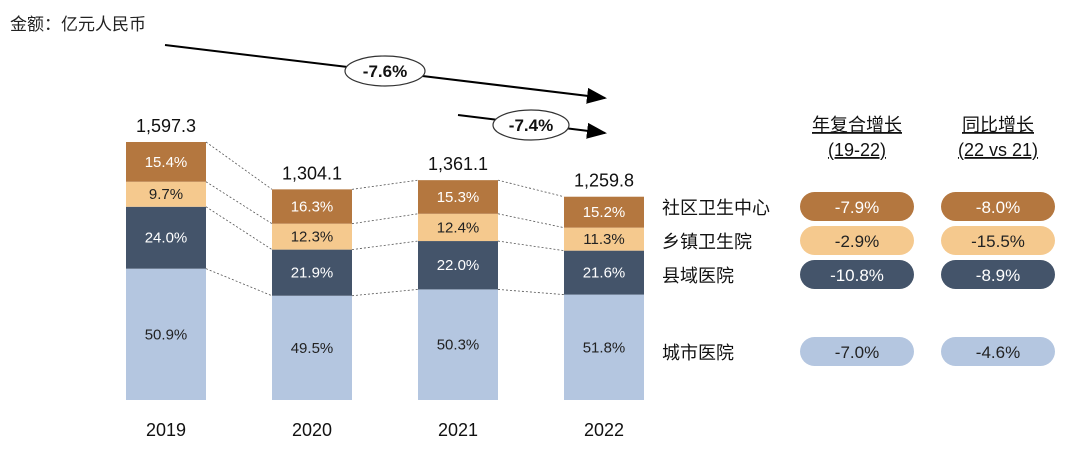 Image resolution: width=1080 pixels, height=457 pixels. Describe the element at coordinates (458, 164) in the screenshot. I see `total-label: 1,361.1` at that location.